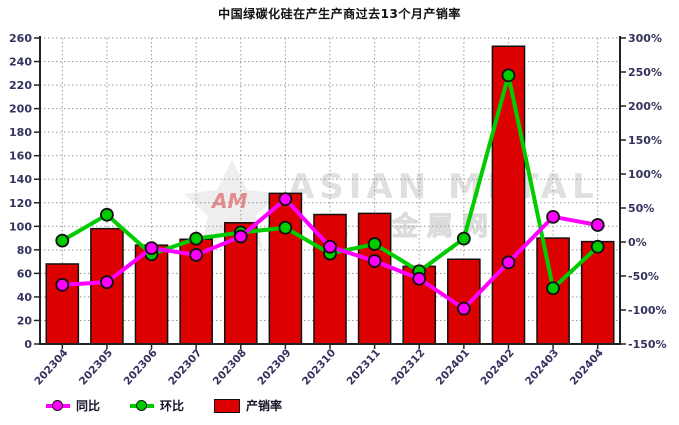 The width and height of the screenshot is (679, 425). Describe the element at coordinates (497, 367) in the screenshot. I see `x-tick-label: 202402` at that location.